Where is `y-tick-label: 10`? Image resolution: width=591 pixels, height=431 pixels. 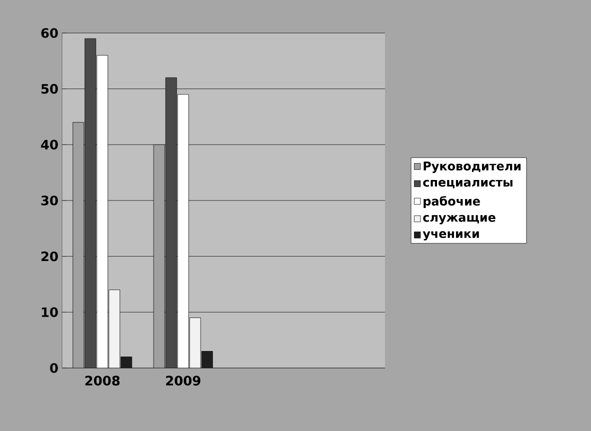
y-tick-label: 10 is located at coordinates (50, 312).